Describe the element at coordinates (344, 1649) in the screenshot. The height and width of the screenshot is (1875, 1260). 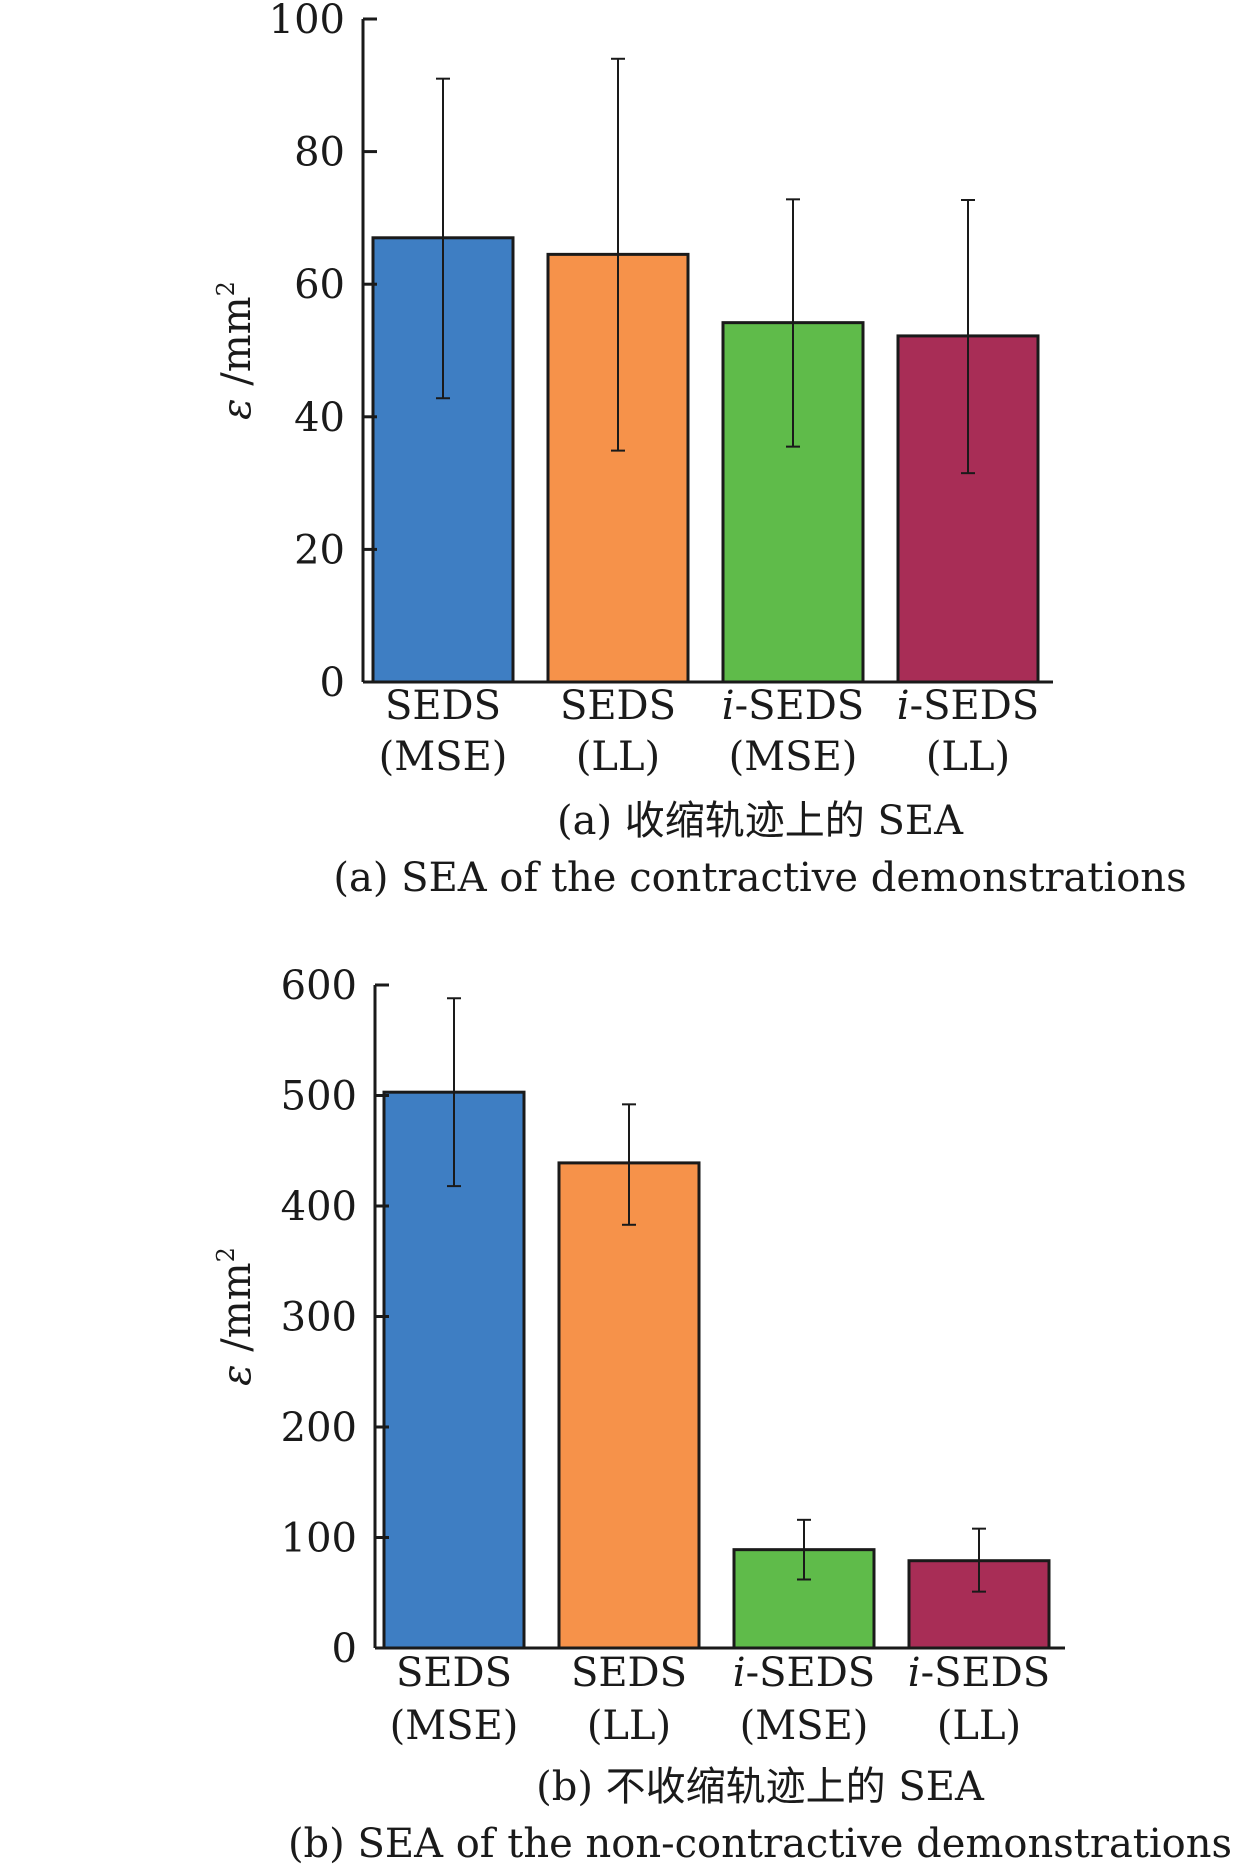
I see `y-tick-label-b-0: 0` at that location.